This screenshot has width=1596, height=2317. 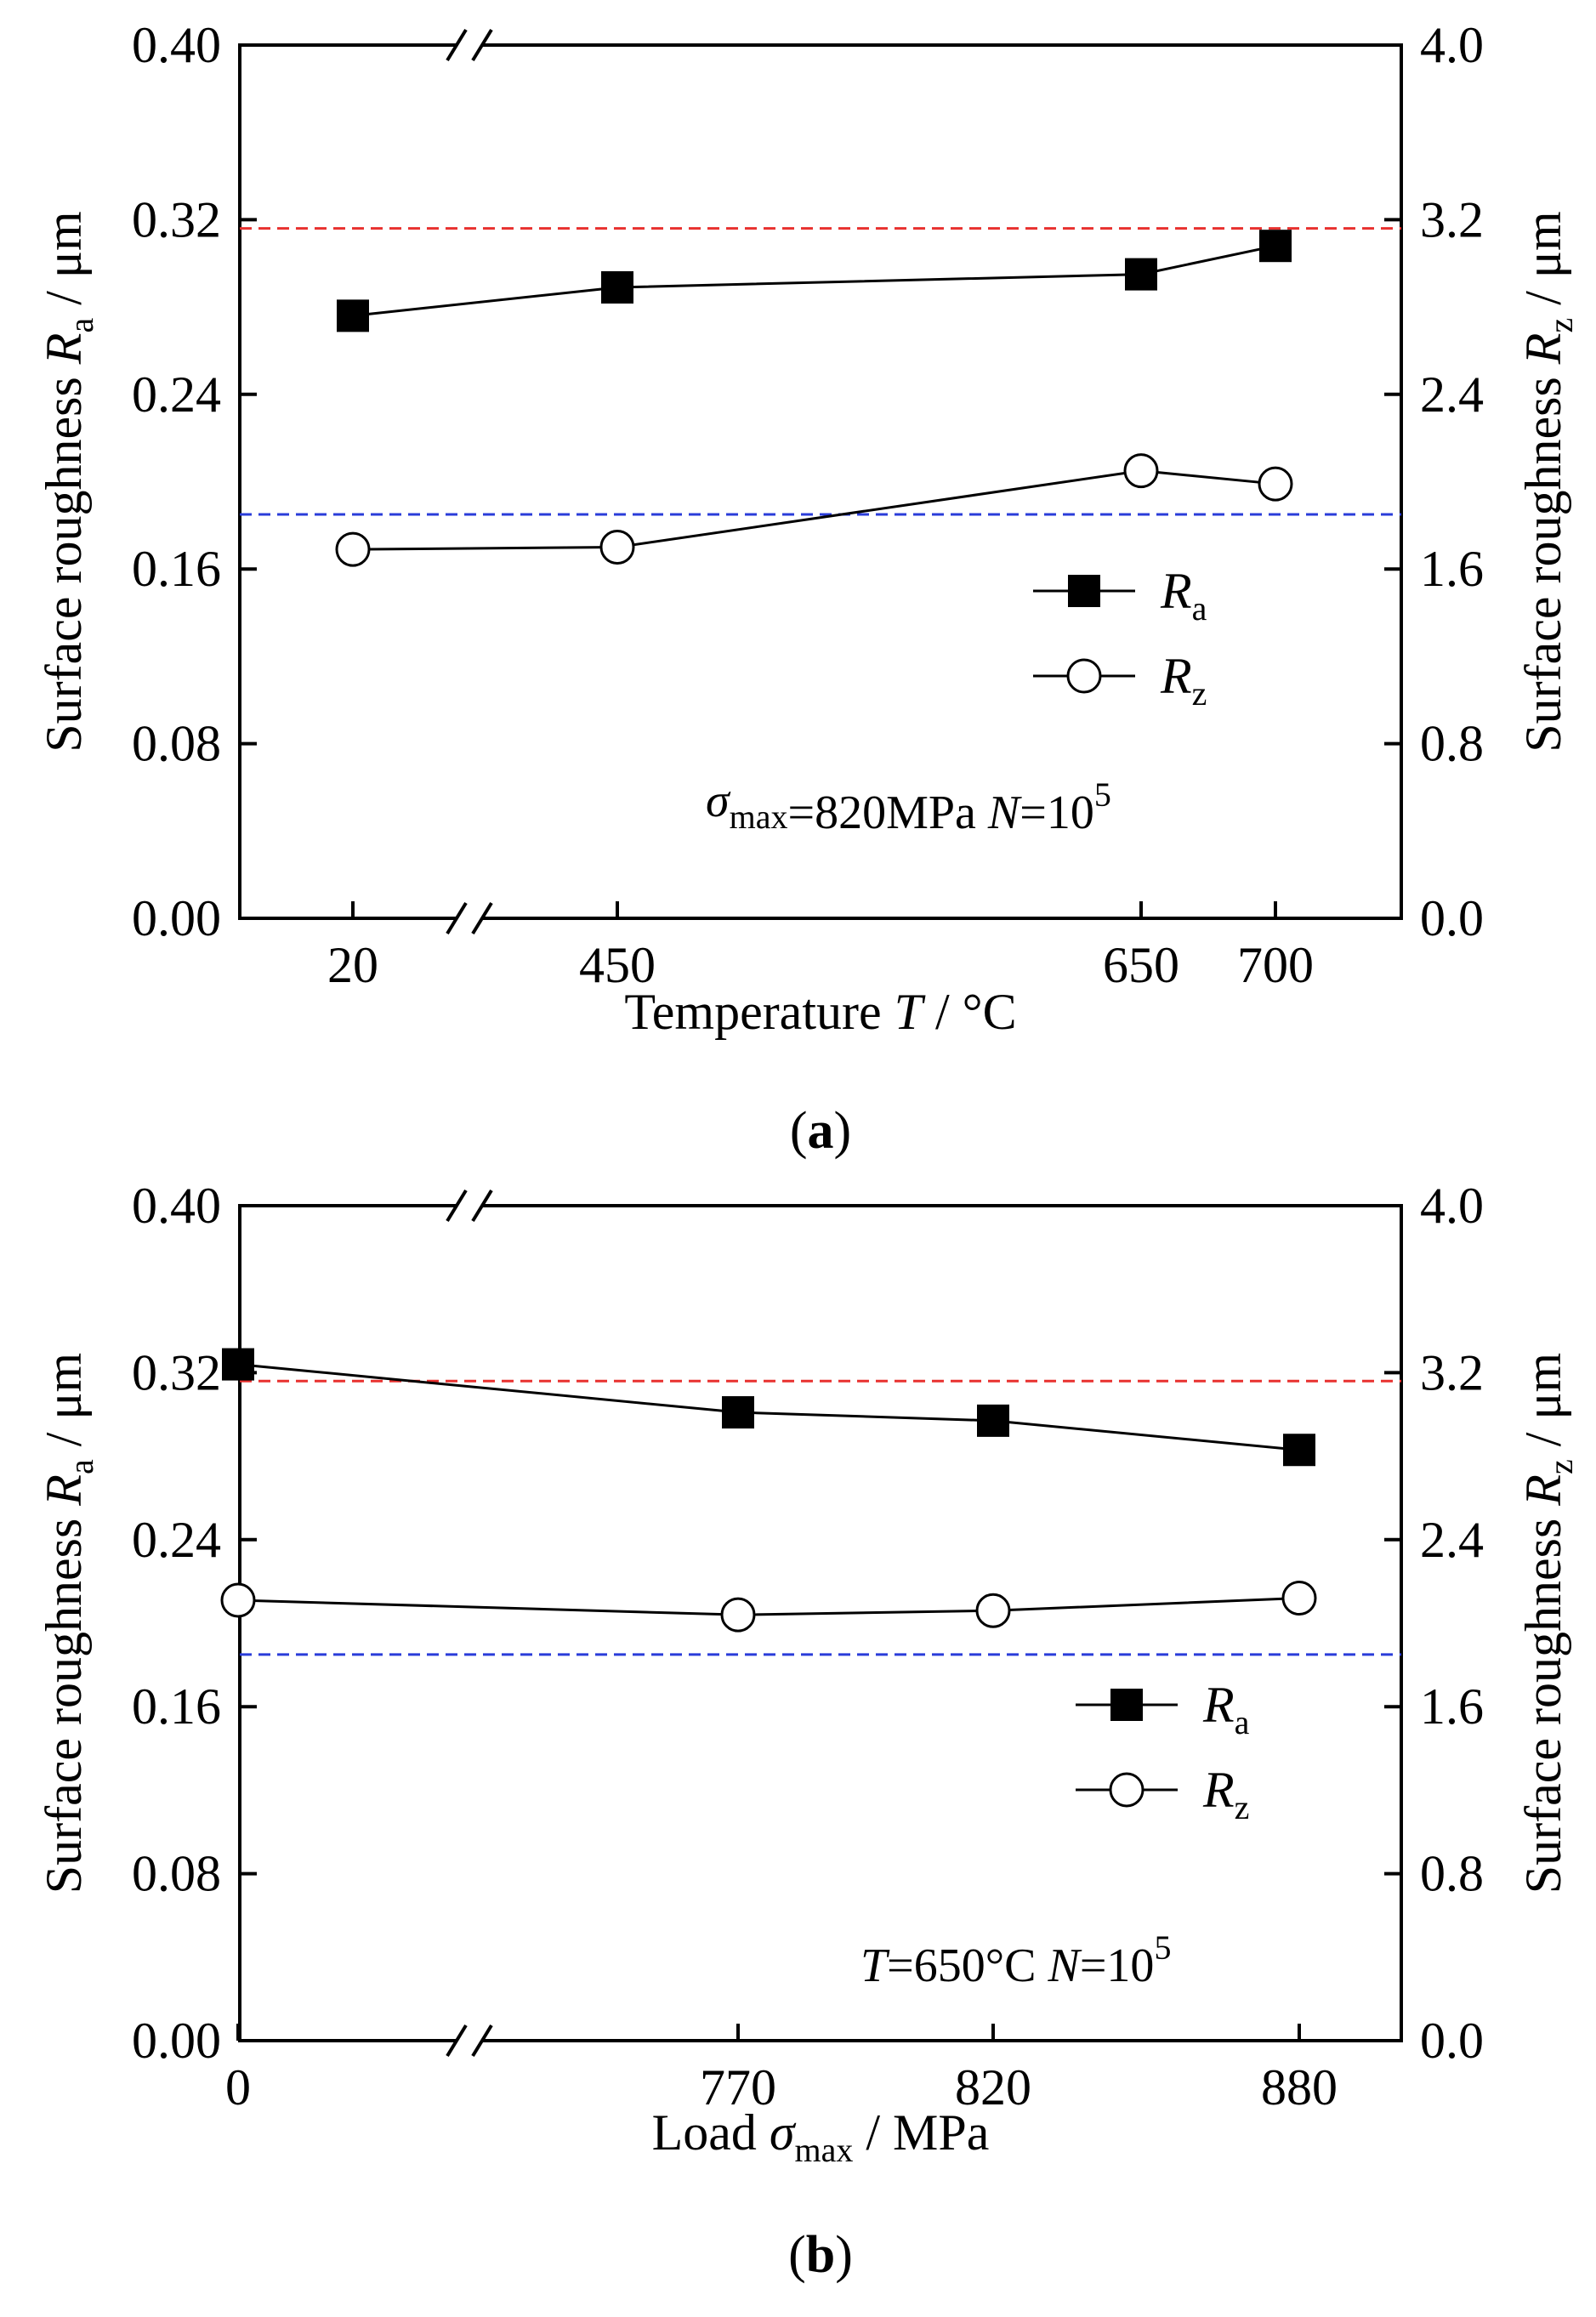 What do you see at coordinates (1275, 965) in the screenshot?
I see `x-tick-label: 700` at bounding box center [1275, 965].